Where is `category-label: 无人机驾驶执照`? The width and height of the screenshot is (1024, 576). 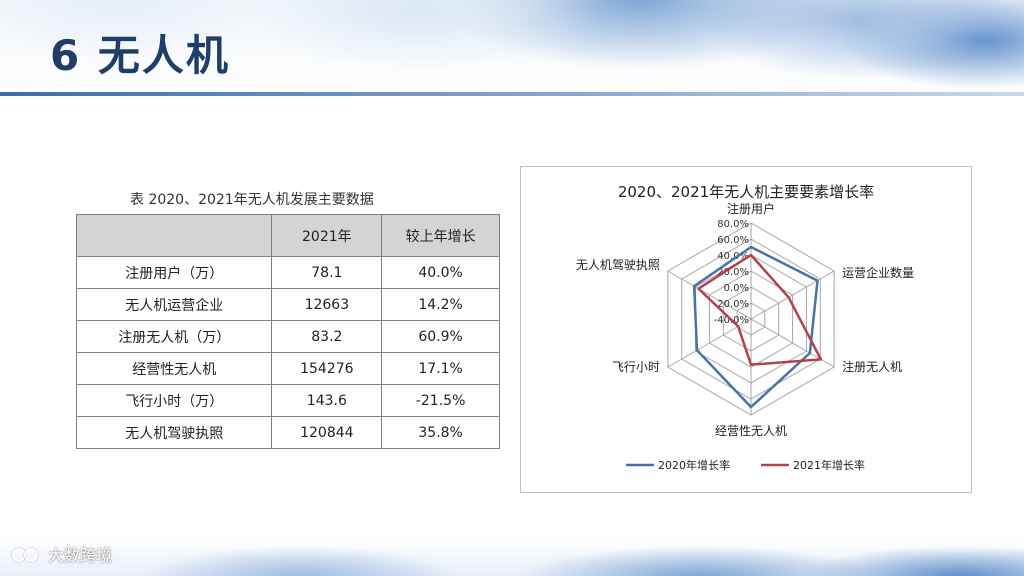 category-label: 无人机驾驶执照 is located at coordinates (618, 264).